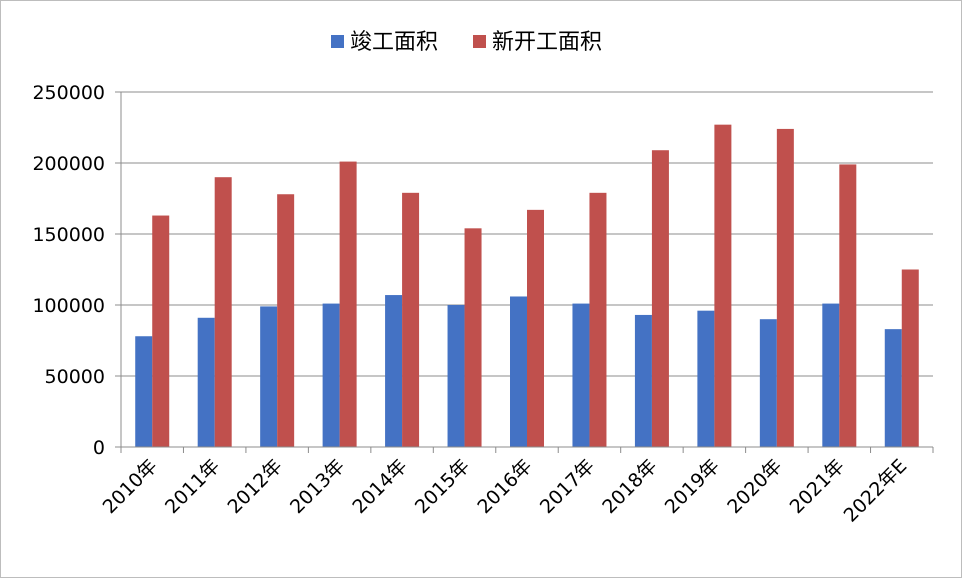  Describe the element at coordinates (547, 42) in the screenshot. I see `legend-label: 新开工面积` at that location.